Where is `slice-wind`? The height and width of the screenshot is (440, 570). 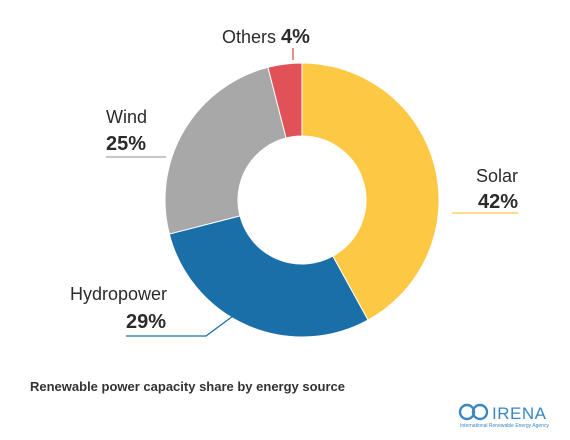
slice-wind is located at coordinates (225, 150).